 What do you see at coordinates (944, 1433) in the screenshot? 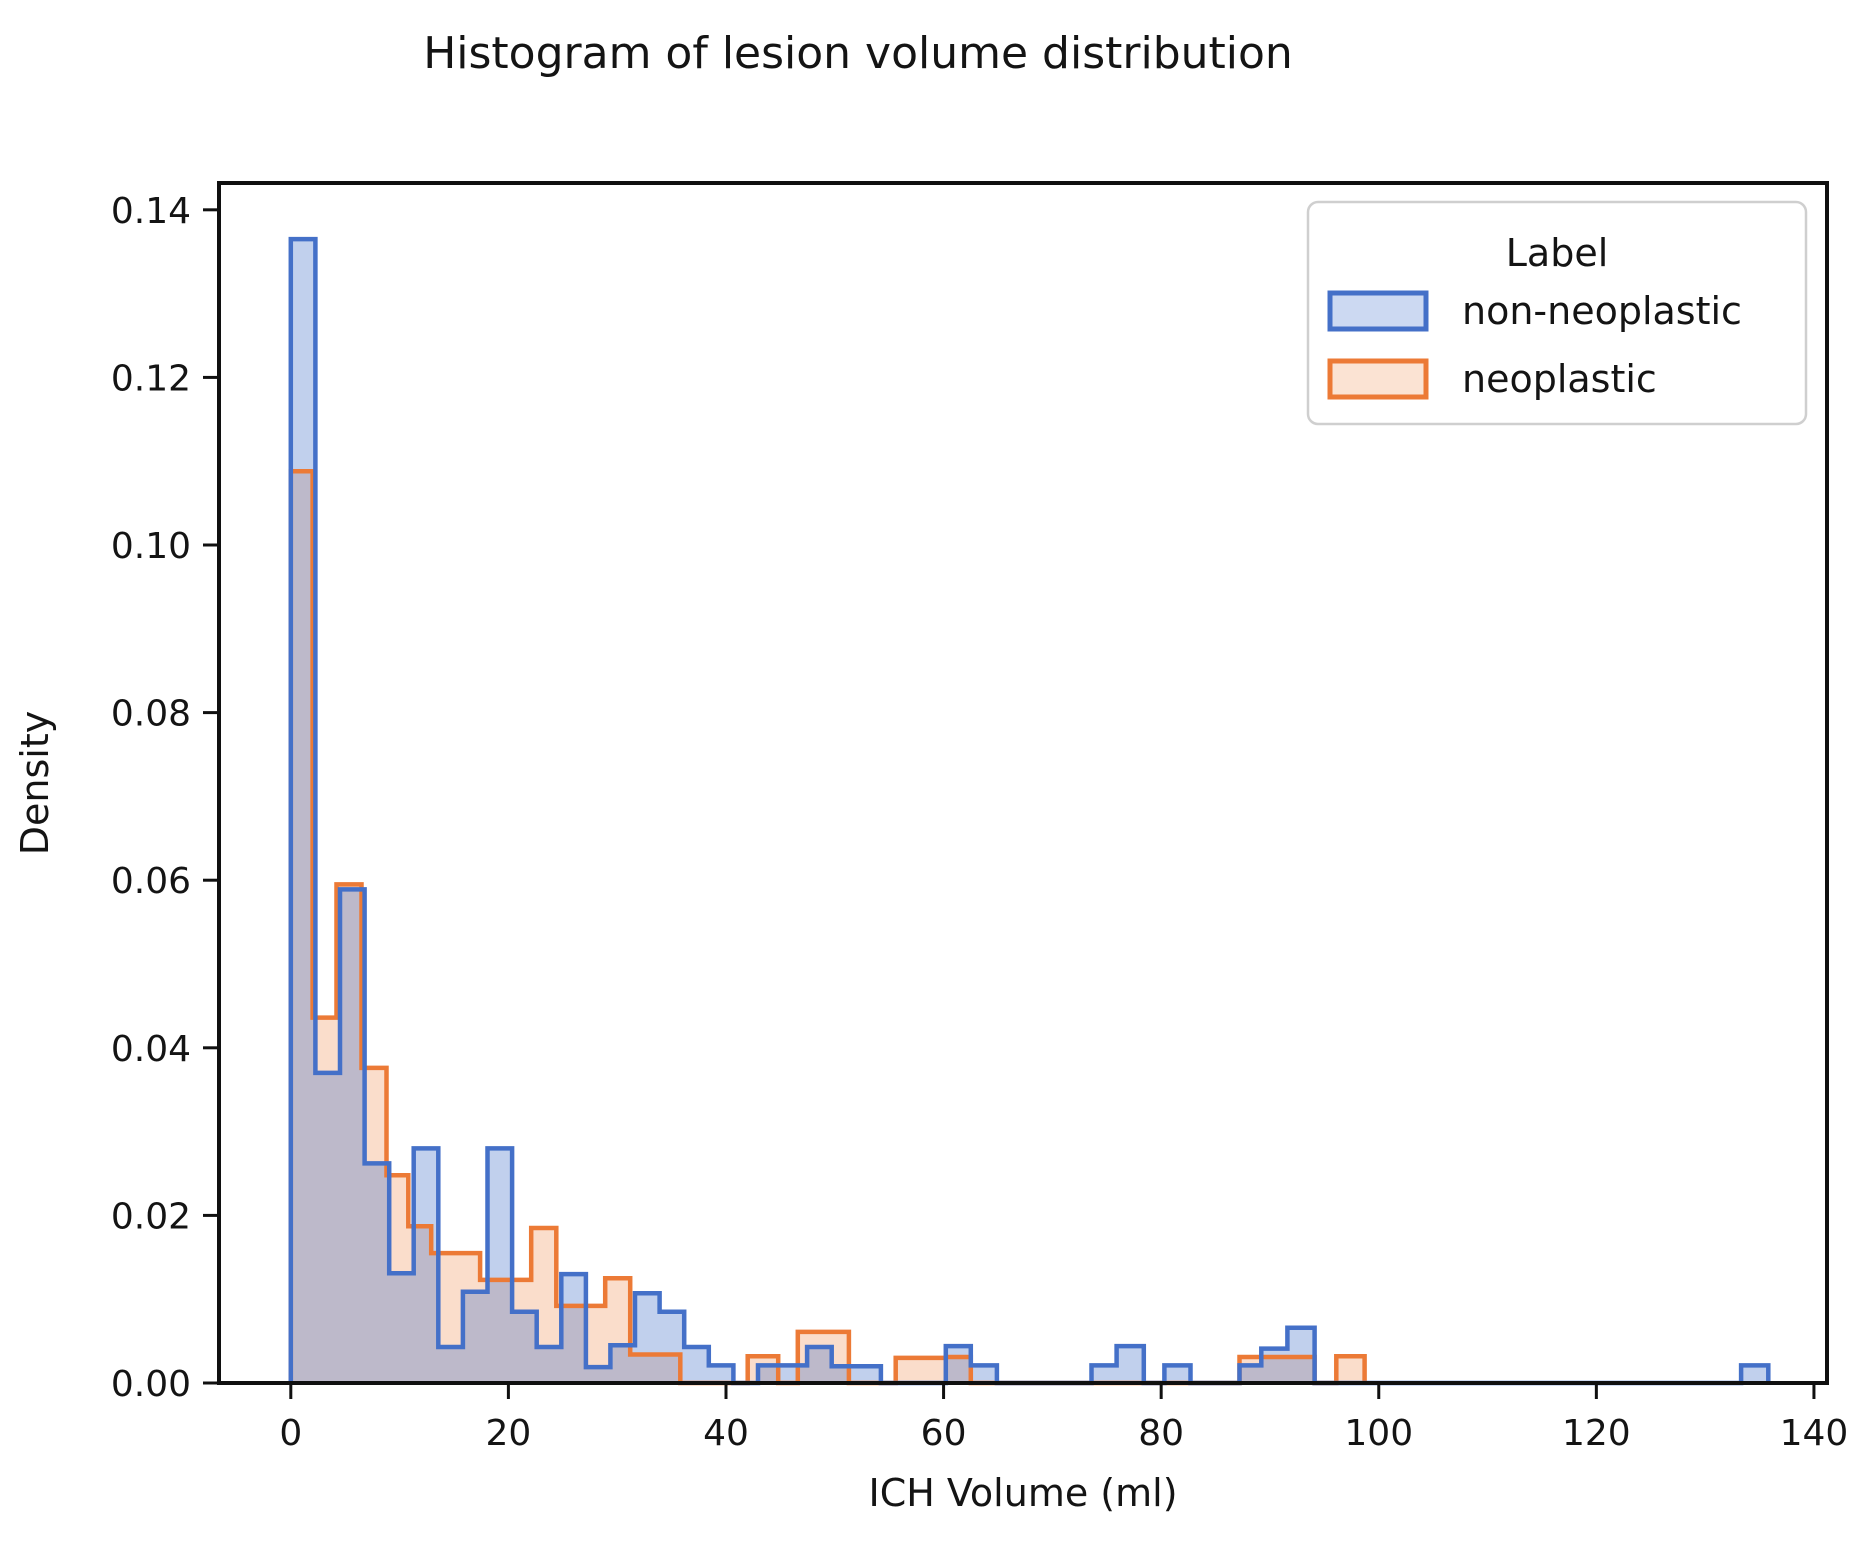
I see `x-tick-label: 60` at bounding box center [944, 1433].